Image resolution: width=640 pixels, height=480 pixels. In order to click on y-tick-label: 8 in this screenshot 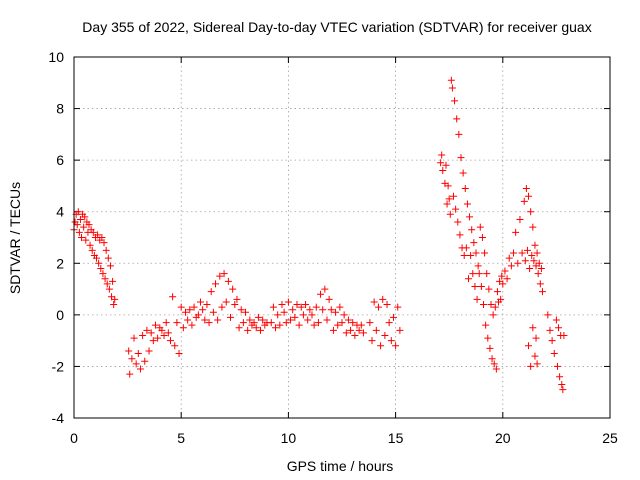, I will do `click(60, 109)`.